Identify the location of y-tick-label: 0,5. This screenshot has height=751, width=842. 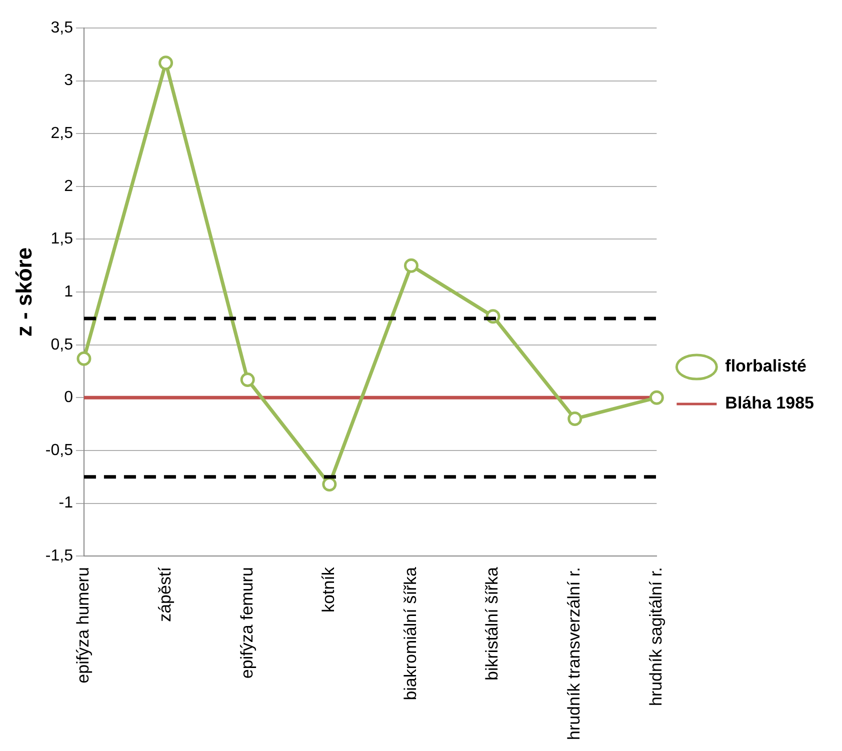
(62, 345).